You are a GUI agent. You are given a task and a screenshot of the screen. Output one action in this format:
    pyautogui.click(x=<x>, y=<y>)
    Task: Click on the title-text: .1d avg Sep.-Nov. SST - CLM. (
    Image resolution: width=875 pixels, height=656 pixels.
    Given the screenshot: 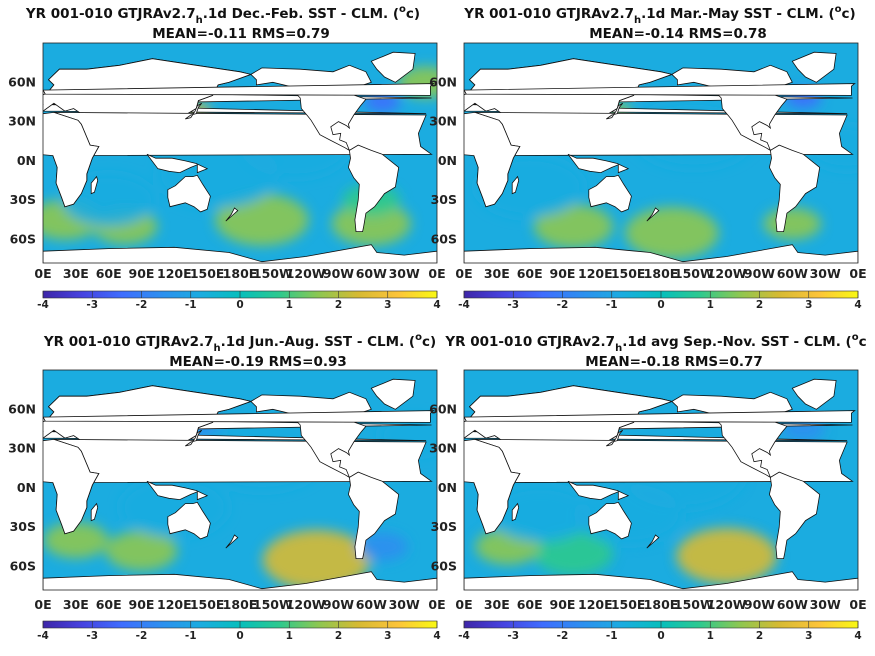 What is the action you would take?
    pyautogui.click(x=737, y=342)
    